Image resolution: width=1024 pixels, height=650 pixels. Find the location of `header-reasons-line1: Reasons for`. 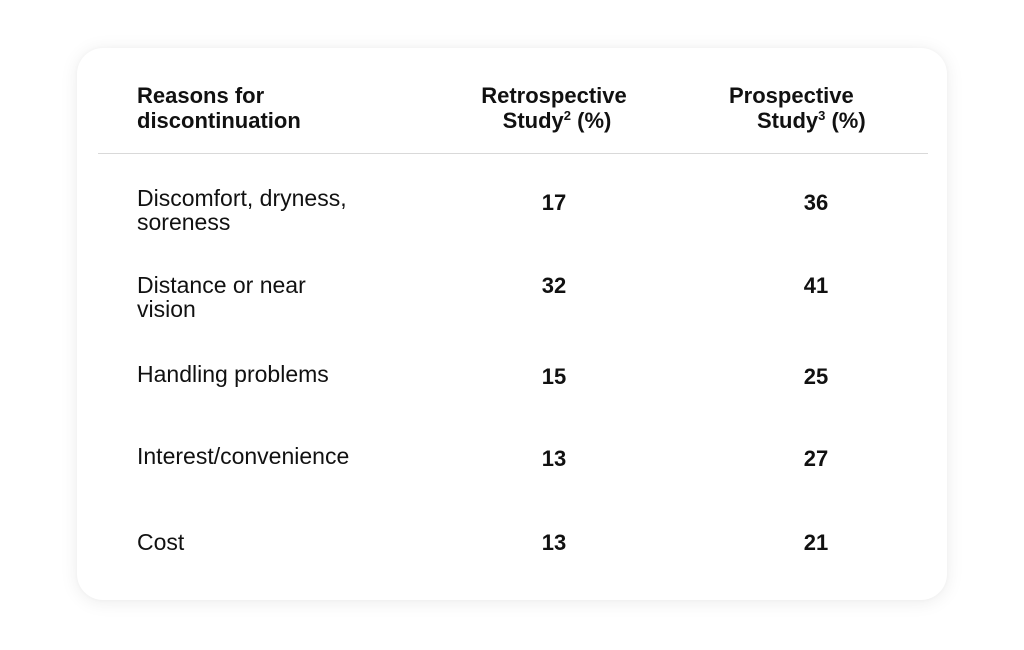

header-reasons-line1: Reasons for is located at coordinates (201, 95).